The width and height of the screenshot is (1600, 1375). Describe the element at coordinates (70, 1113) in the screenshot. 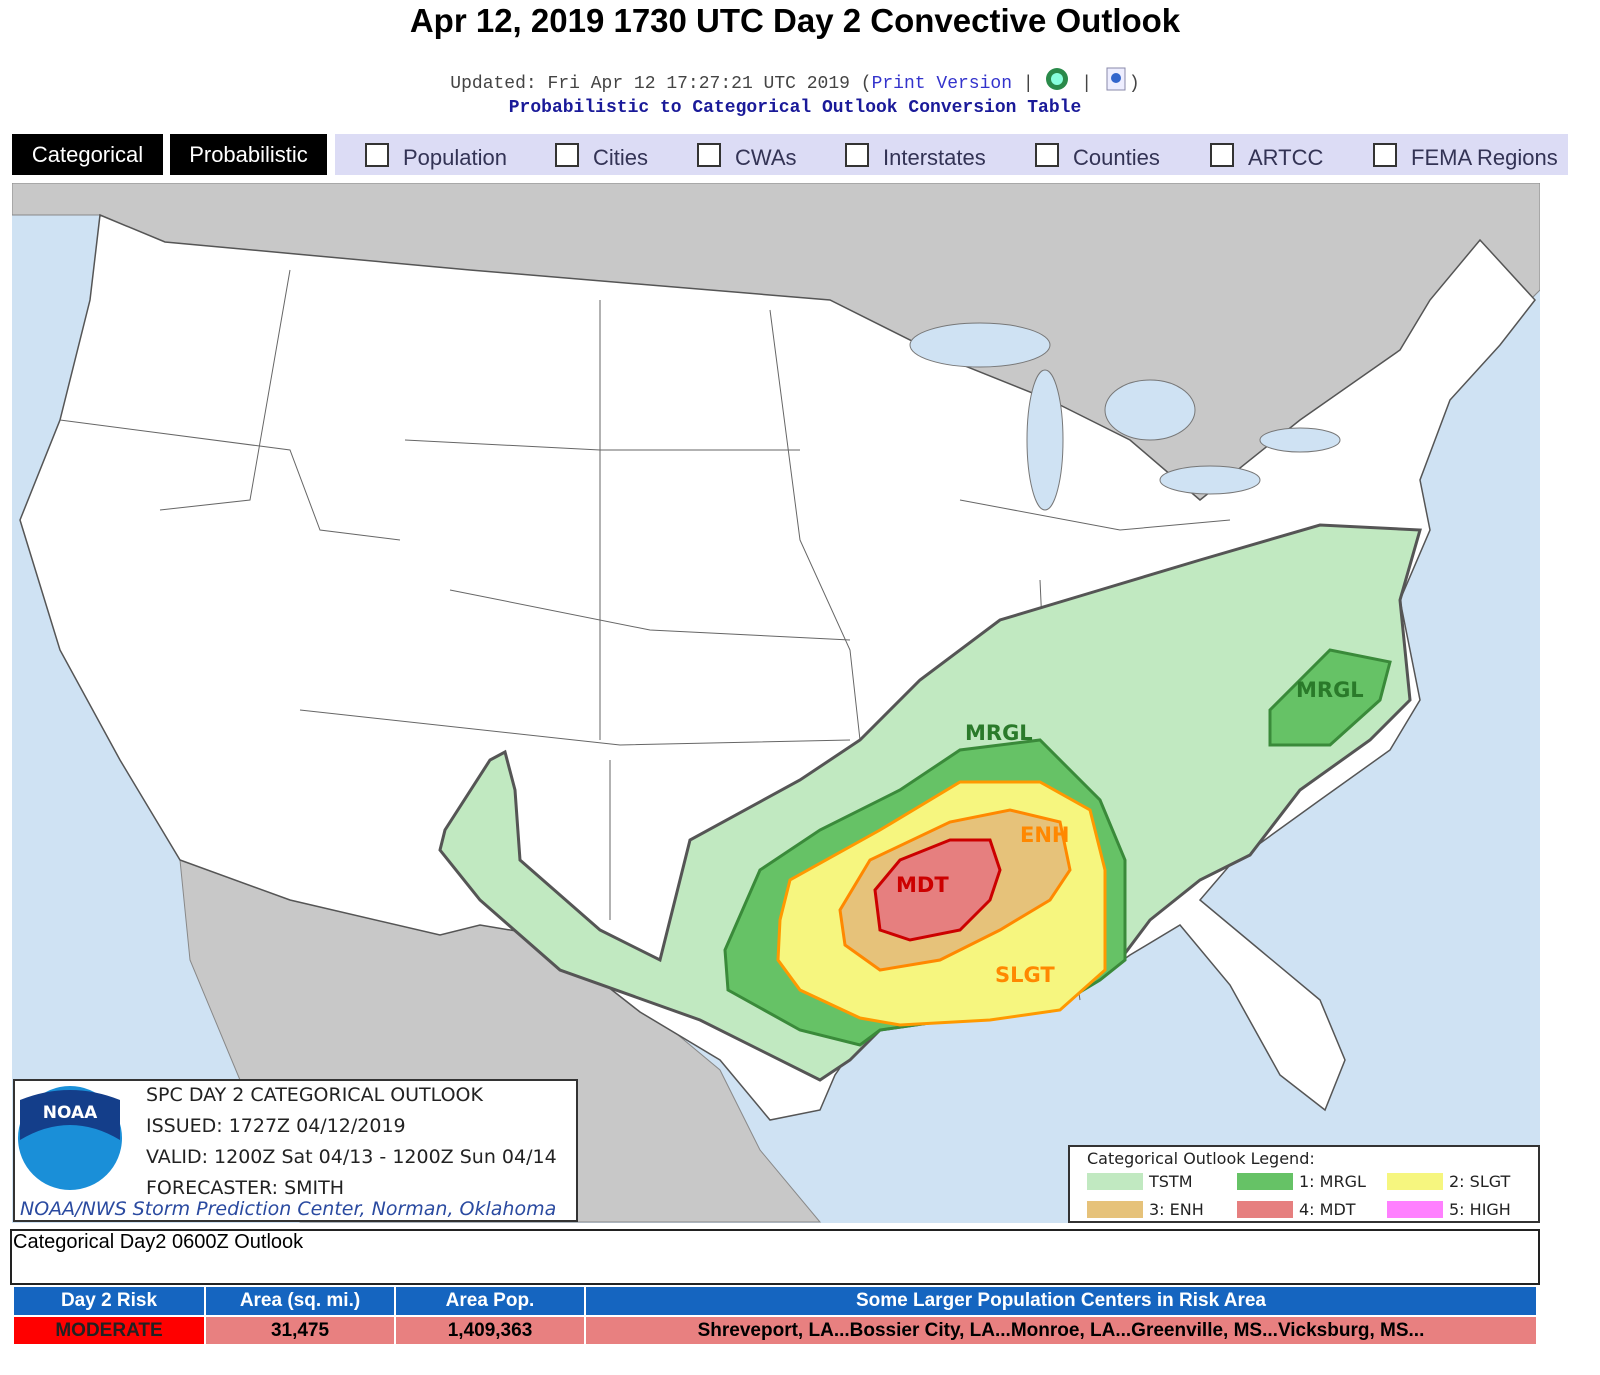

I see `logo-text: NOAA` at that location.